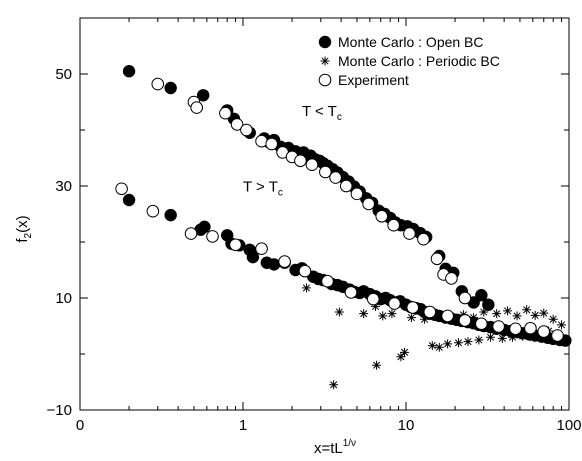  What do you see at coordinates (63, 298) in the screenshot?
I see `y-tick-label: 10` at bounding box center [63, 298].